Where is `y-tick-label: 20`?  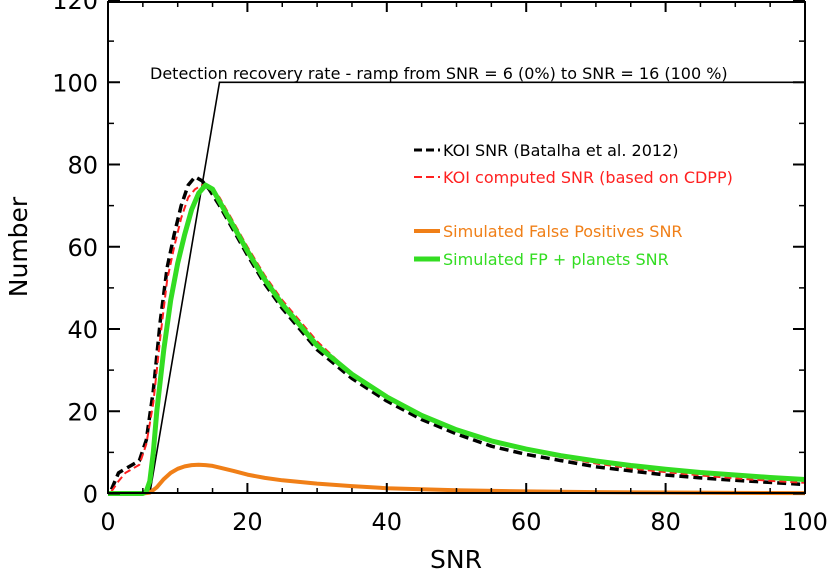
y-tick-label: 20 is located at coordinates (82, 412).